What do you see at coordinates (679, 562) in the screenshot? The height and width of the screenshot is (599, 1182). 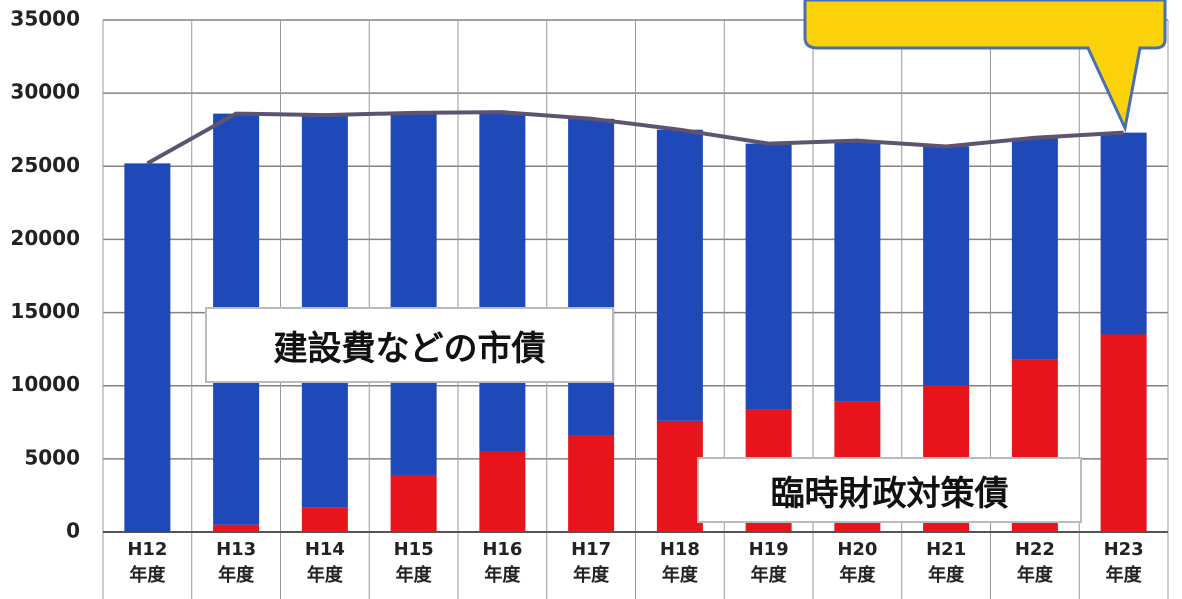 I see `x-tick-label: H18年度` at bounding box center [679, 562].